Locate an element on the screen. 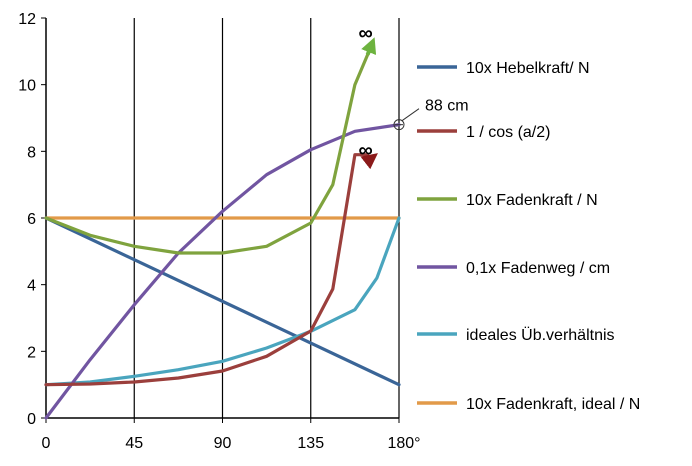 The width and height of the screenshot is (692, 466). x-tick-label: 90 is located at coordinates (223, 443).